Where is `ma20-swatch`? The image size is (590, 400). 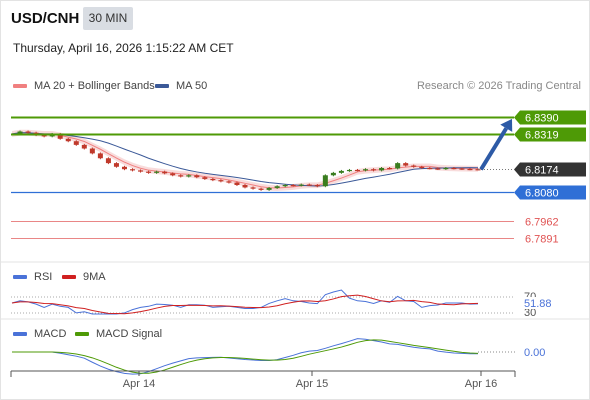
ma20-swatch is located at coordinates (20, 86).